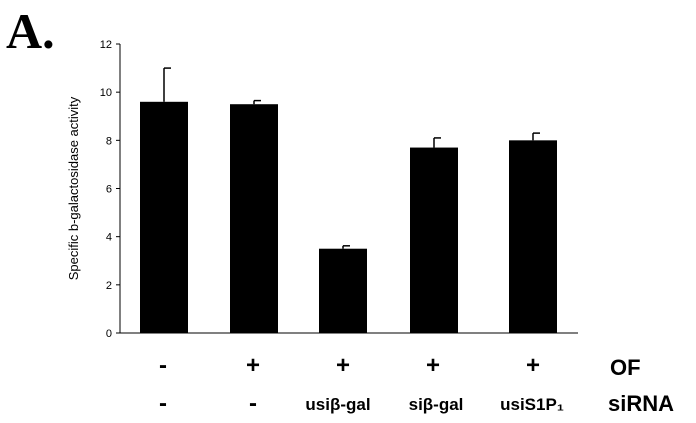 This screenshot has height=423, width=696. What do you see at coordinates (73, 188) in the screenshot?
I see `y-axis-label: Specific b-galactosidase activity` at bounding box center [73, 188].